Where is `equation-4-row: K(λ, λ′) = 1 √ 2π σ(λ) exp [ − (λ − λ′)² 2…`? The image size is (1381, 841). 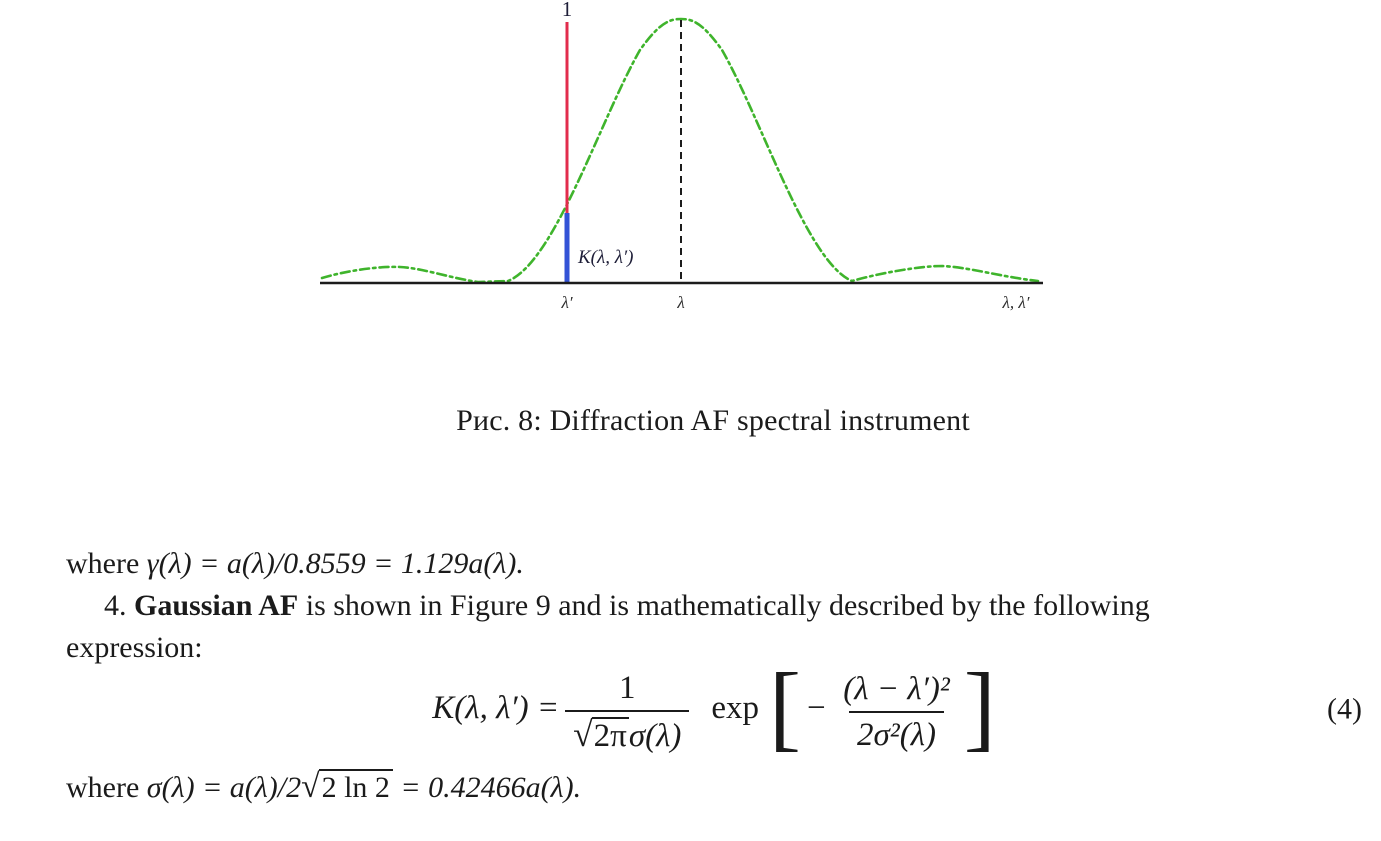
equation-4-row: K(λ, λ′) = 1 √ 2π σ(λ) exp [ − (λ − λ′)² 2… is located at coordinates (714, 708).